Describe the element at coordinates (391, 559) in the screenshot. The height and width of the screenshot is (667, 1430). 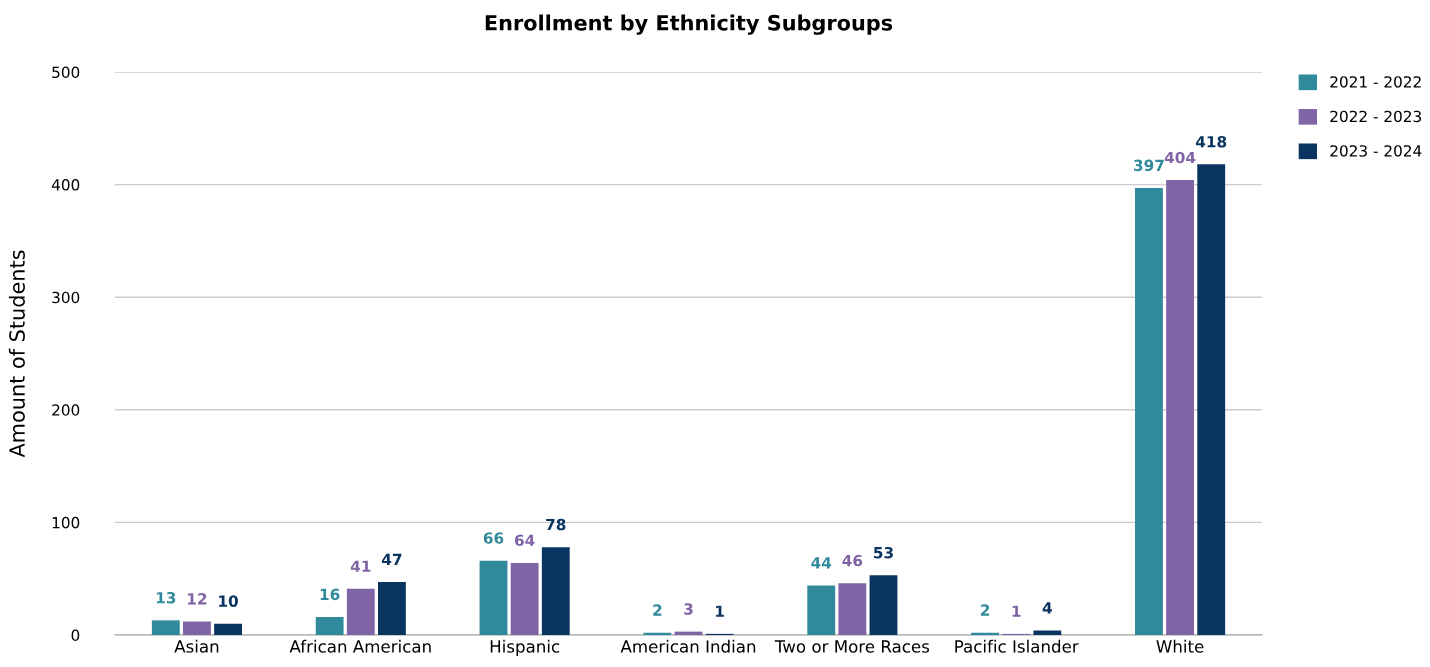
I see `data-label: 47` at that location.